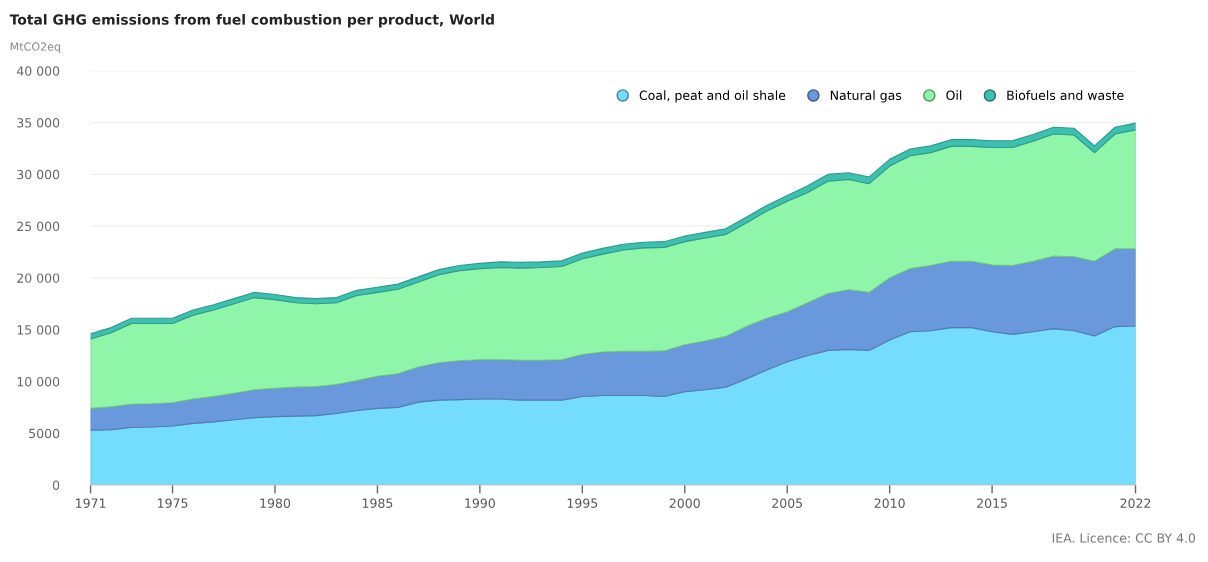 The width and height of the screenshot is (1208, 562). What do you see at coordinates (787, 503) in the screenshot?
I see `x-tick-label: 2005` at bounding box center [787, 503].